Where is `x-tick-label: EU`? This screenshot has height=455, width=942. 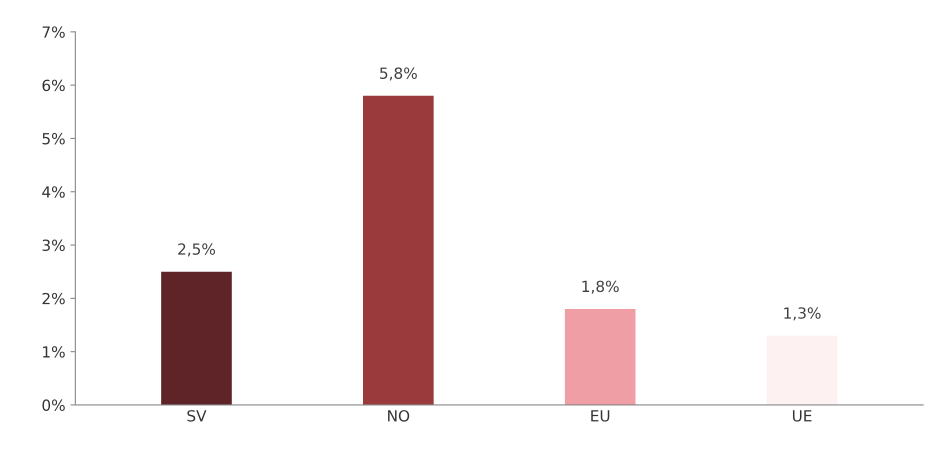 x-tick-label: EU is located at coordinates (600, 416).